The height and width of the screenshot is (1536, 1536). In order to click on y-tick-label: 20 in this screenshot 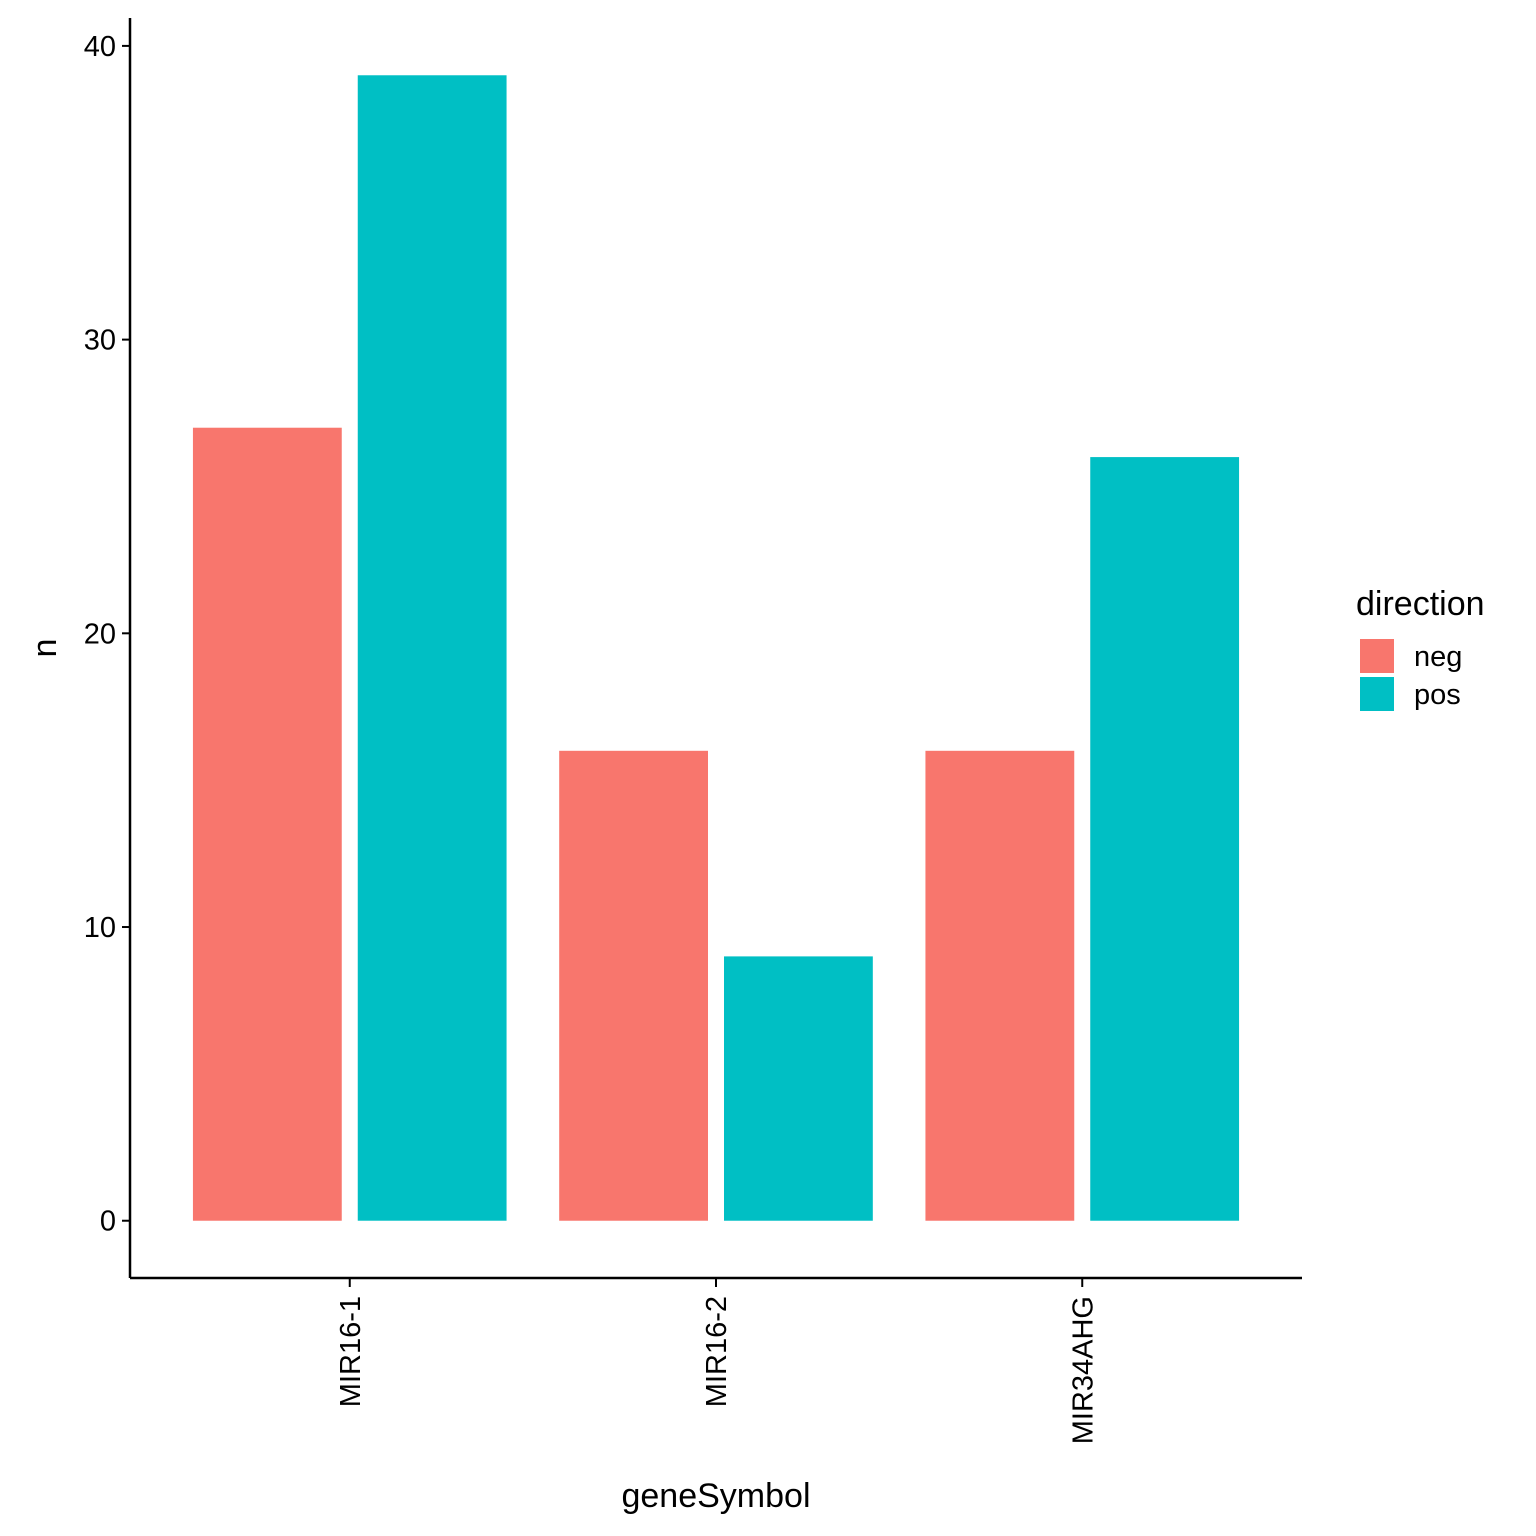, I will do `click(100, 634)`.